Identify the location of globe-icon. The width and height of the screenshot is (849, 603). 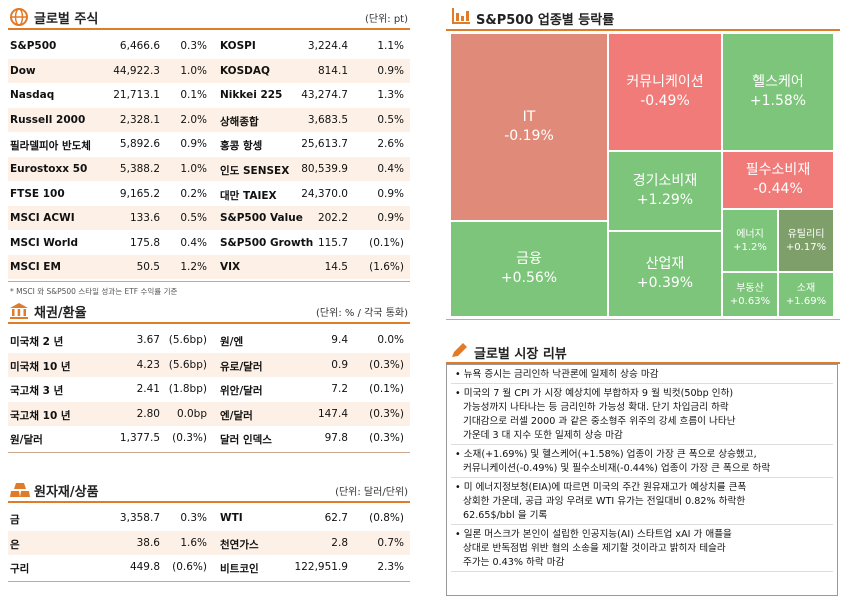
(19, 17).